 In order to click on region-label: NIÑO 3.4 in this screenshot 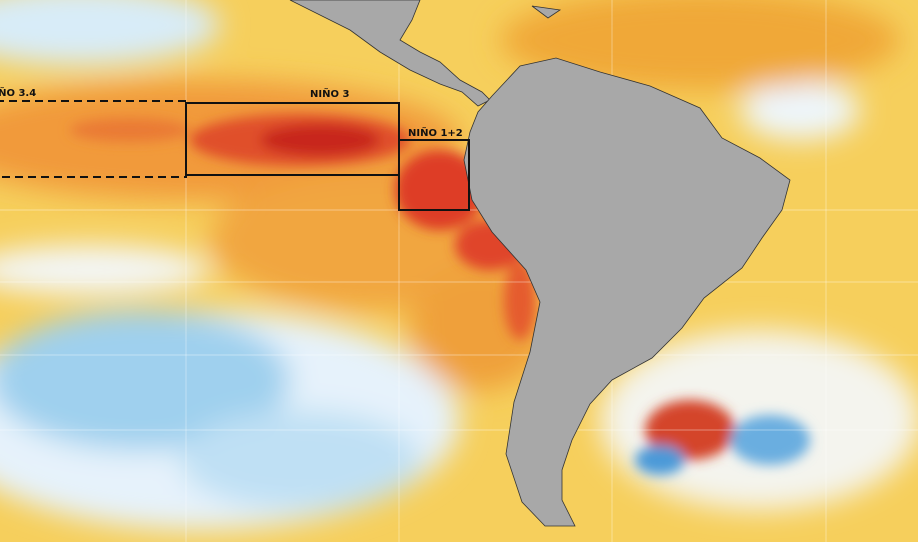, I will do `click(18, 92)`.